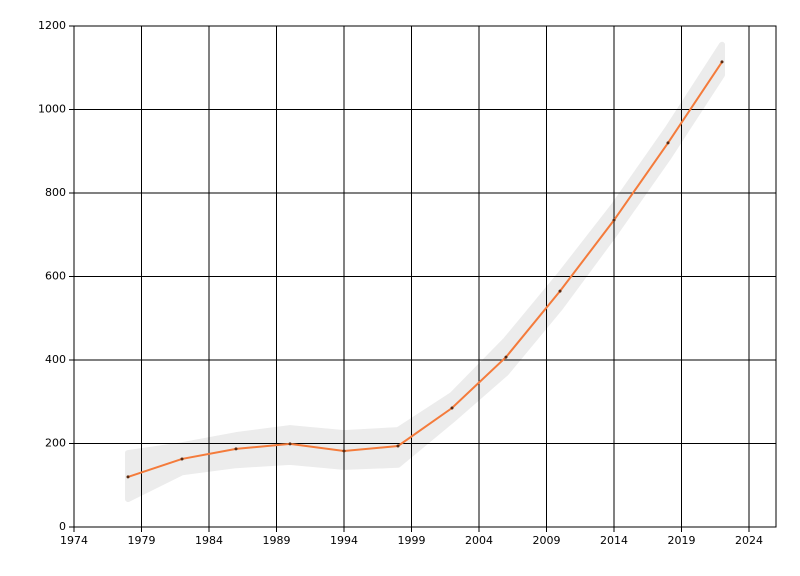 The image size is (800, 576). Describe the element at coordinates (344, 540) in the screenshot. I see `x-tick-label: 1994` at that location.